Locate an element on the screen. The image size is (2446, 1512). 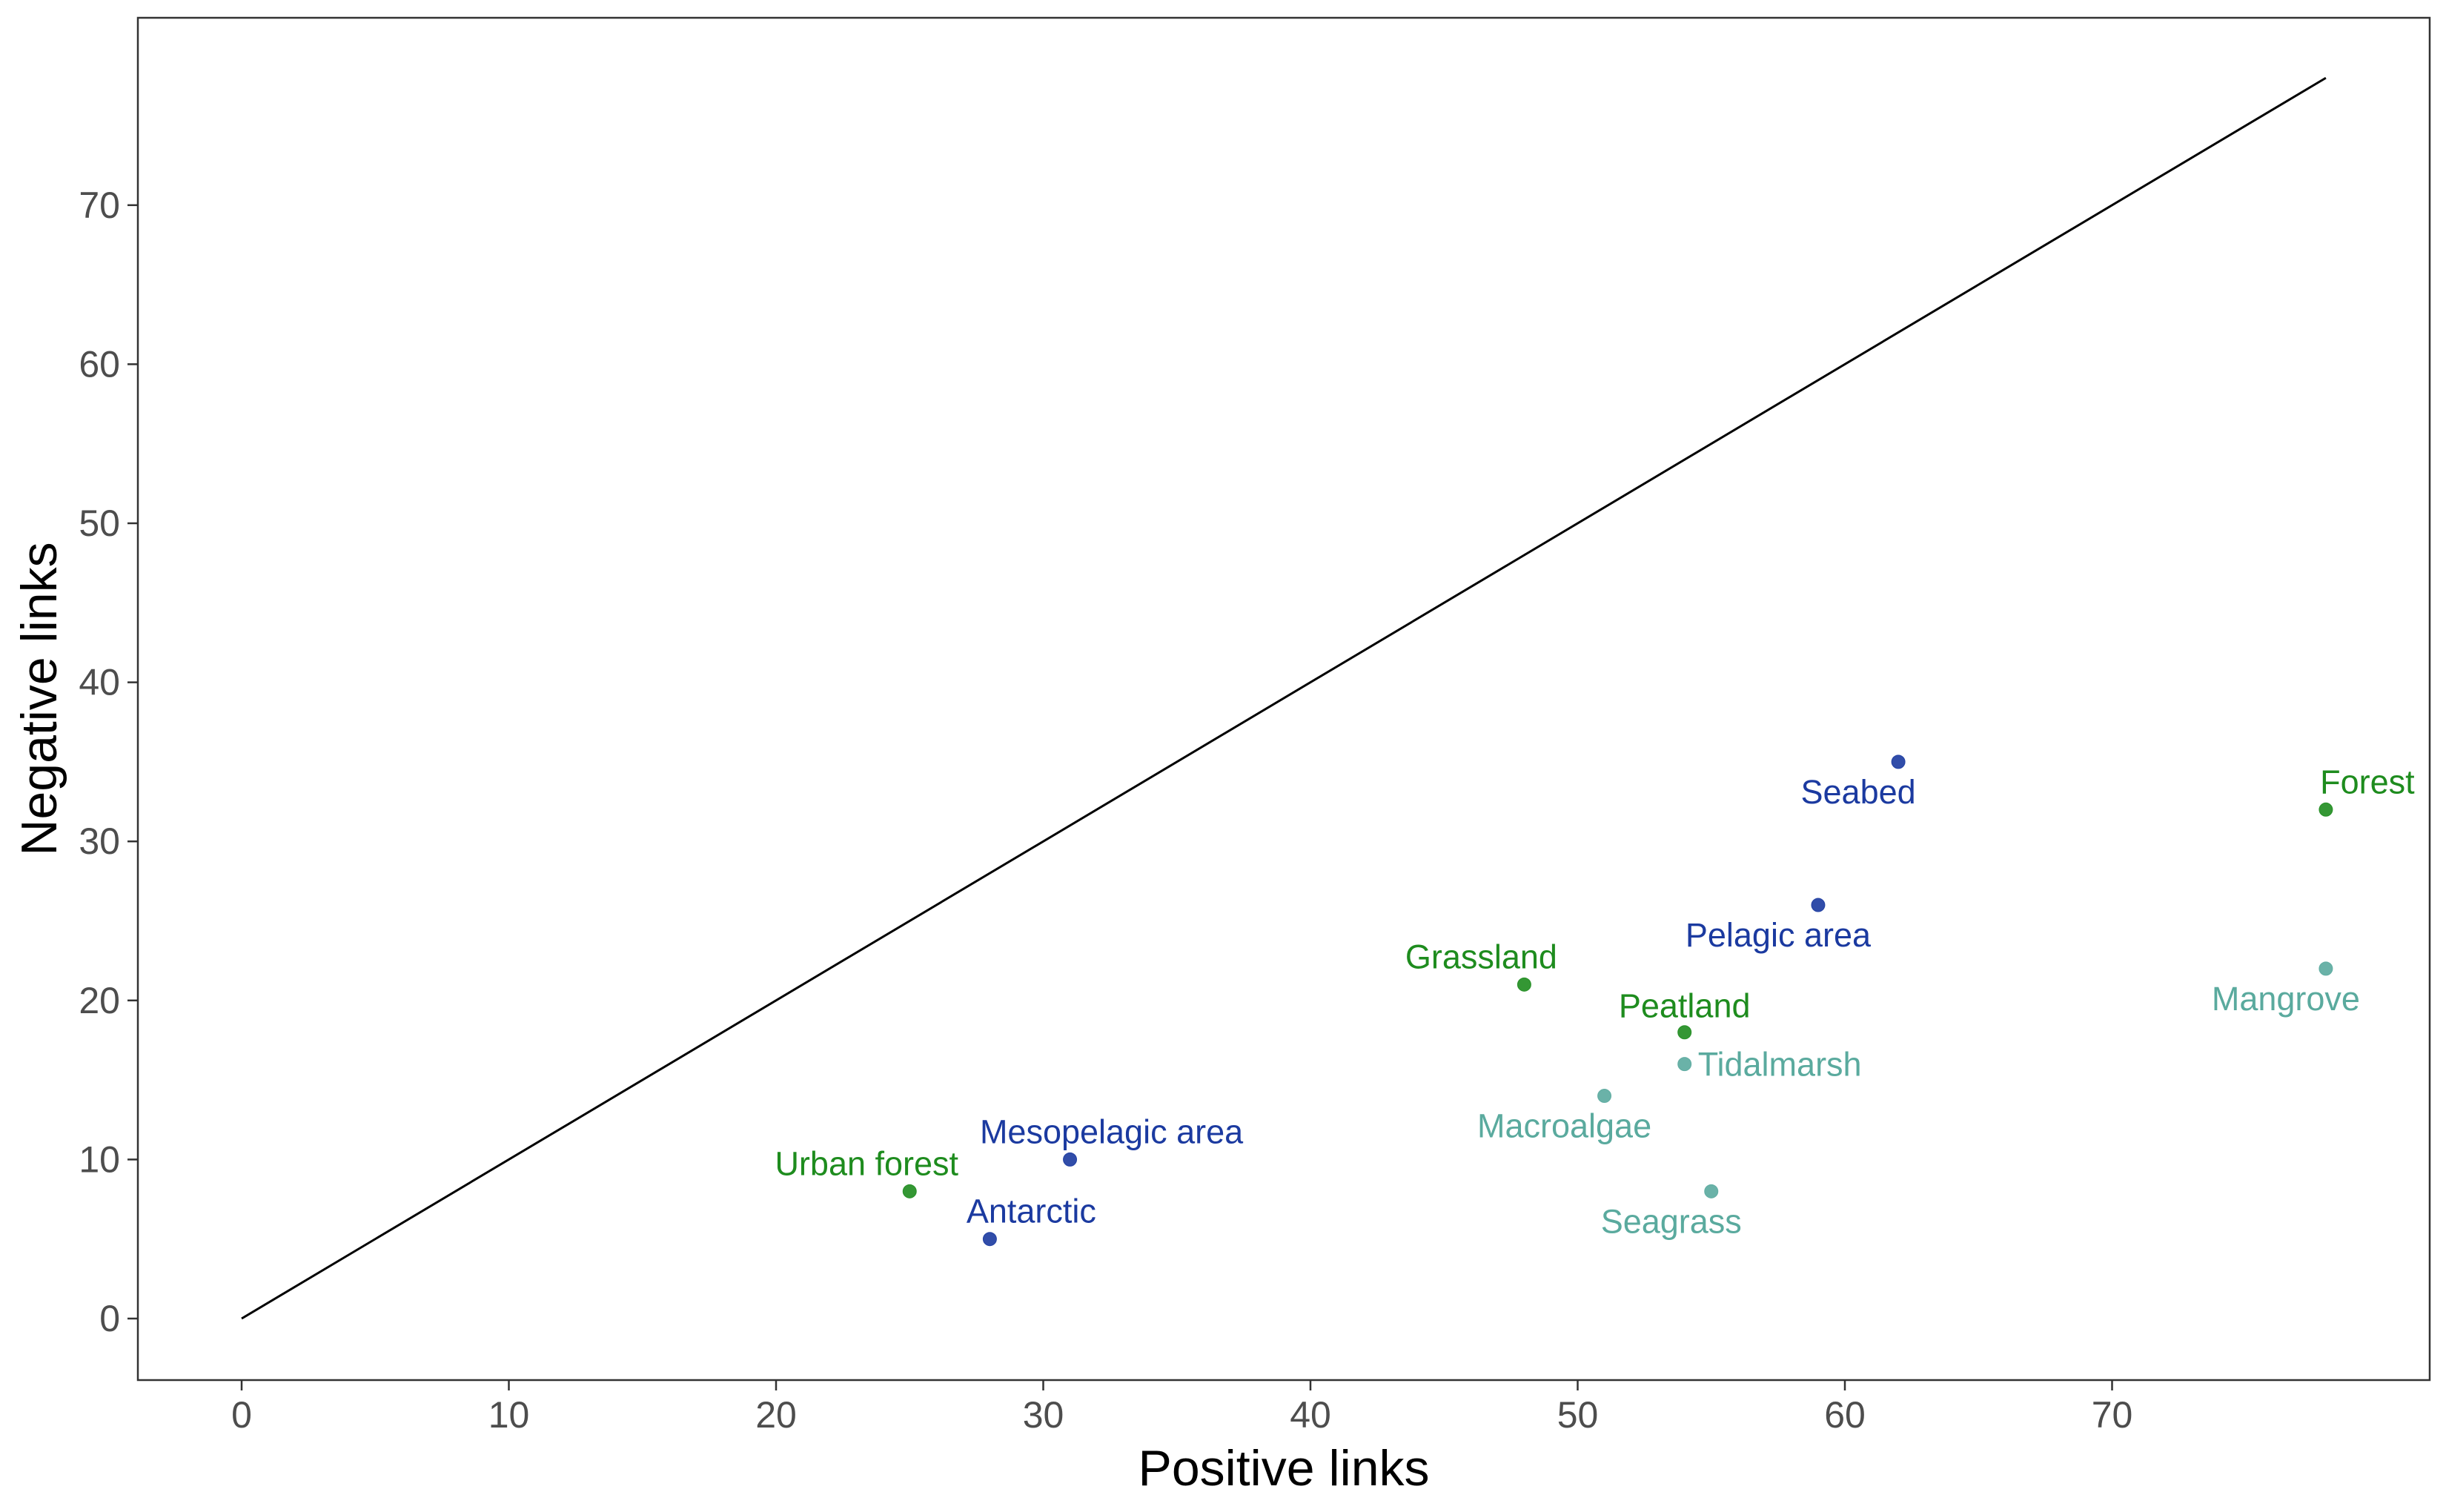
data-label: Pelagic area is located at coordinates (1779, 935).